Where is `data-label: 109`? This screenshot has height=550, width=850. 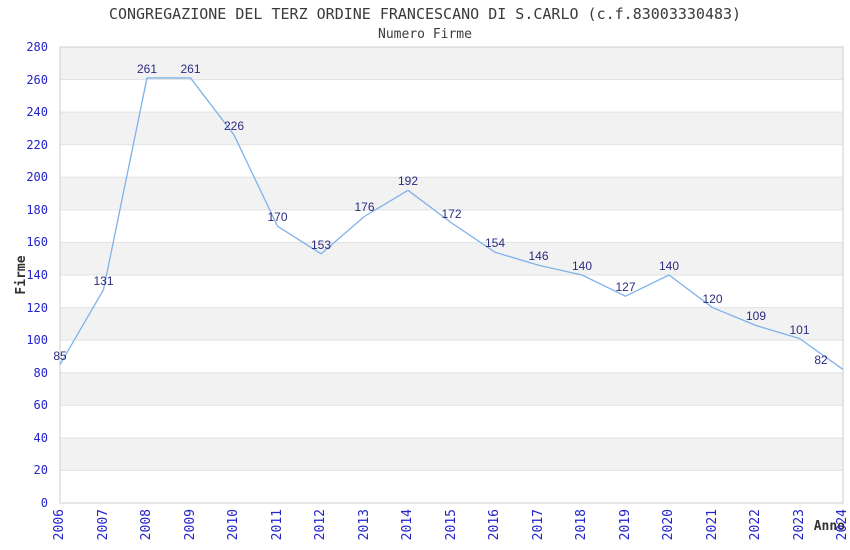 data-label: 109 is located at coordinates (756, 316).